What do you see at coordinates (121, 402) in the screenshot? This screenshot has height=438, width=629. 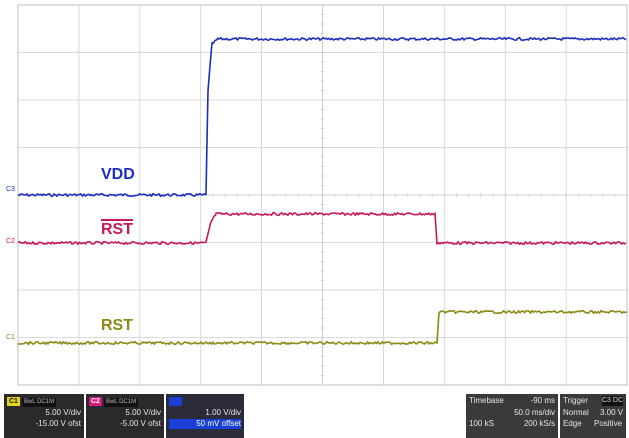 I see `channel-2-flags: BwL DC1M` at bounding box center [121, 402].